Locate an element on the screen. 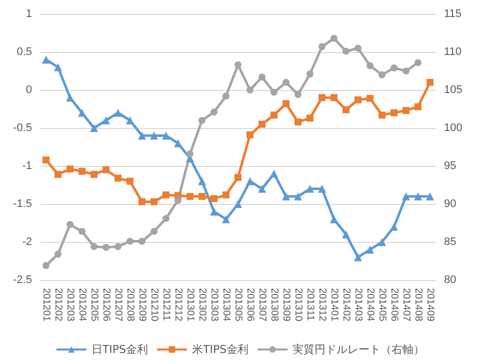 The image size is (480, 364). x-tick-label: 201207 is located at coordinates (118, 305).